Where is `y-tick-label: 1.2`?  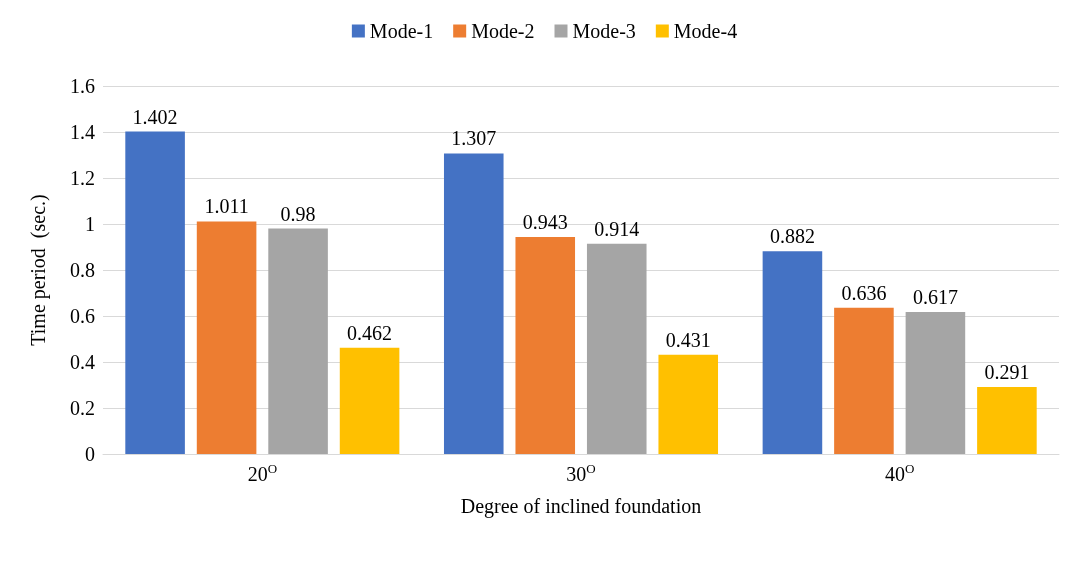 y-tick-label: 1.2 is located at coordinates (82, 178).